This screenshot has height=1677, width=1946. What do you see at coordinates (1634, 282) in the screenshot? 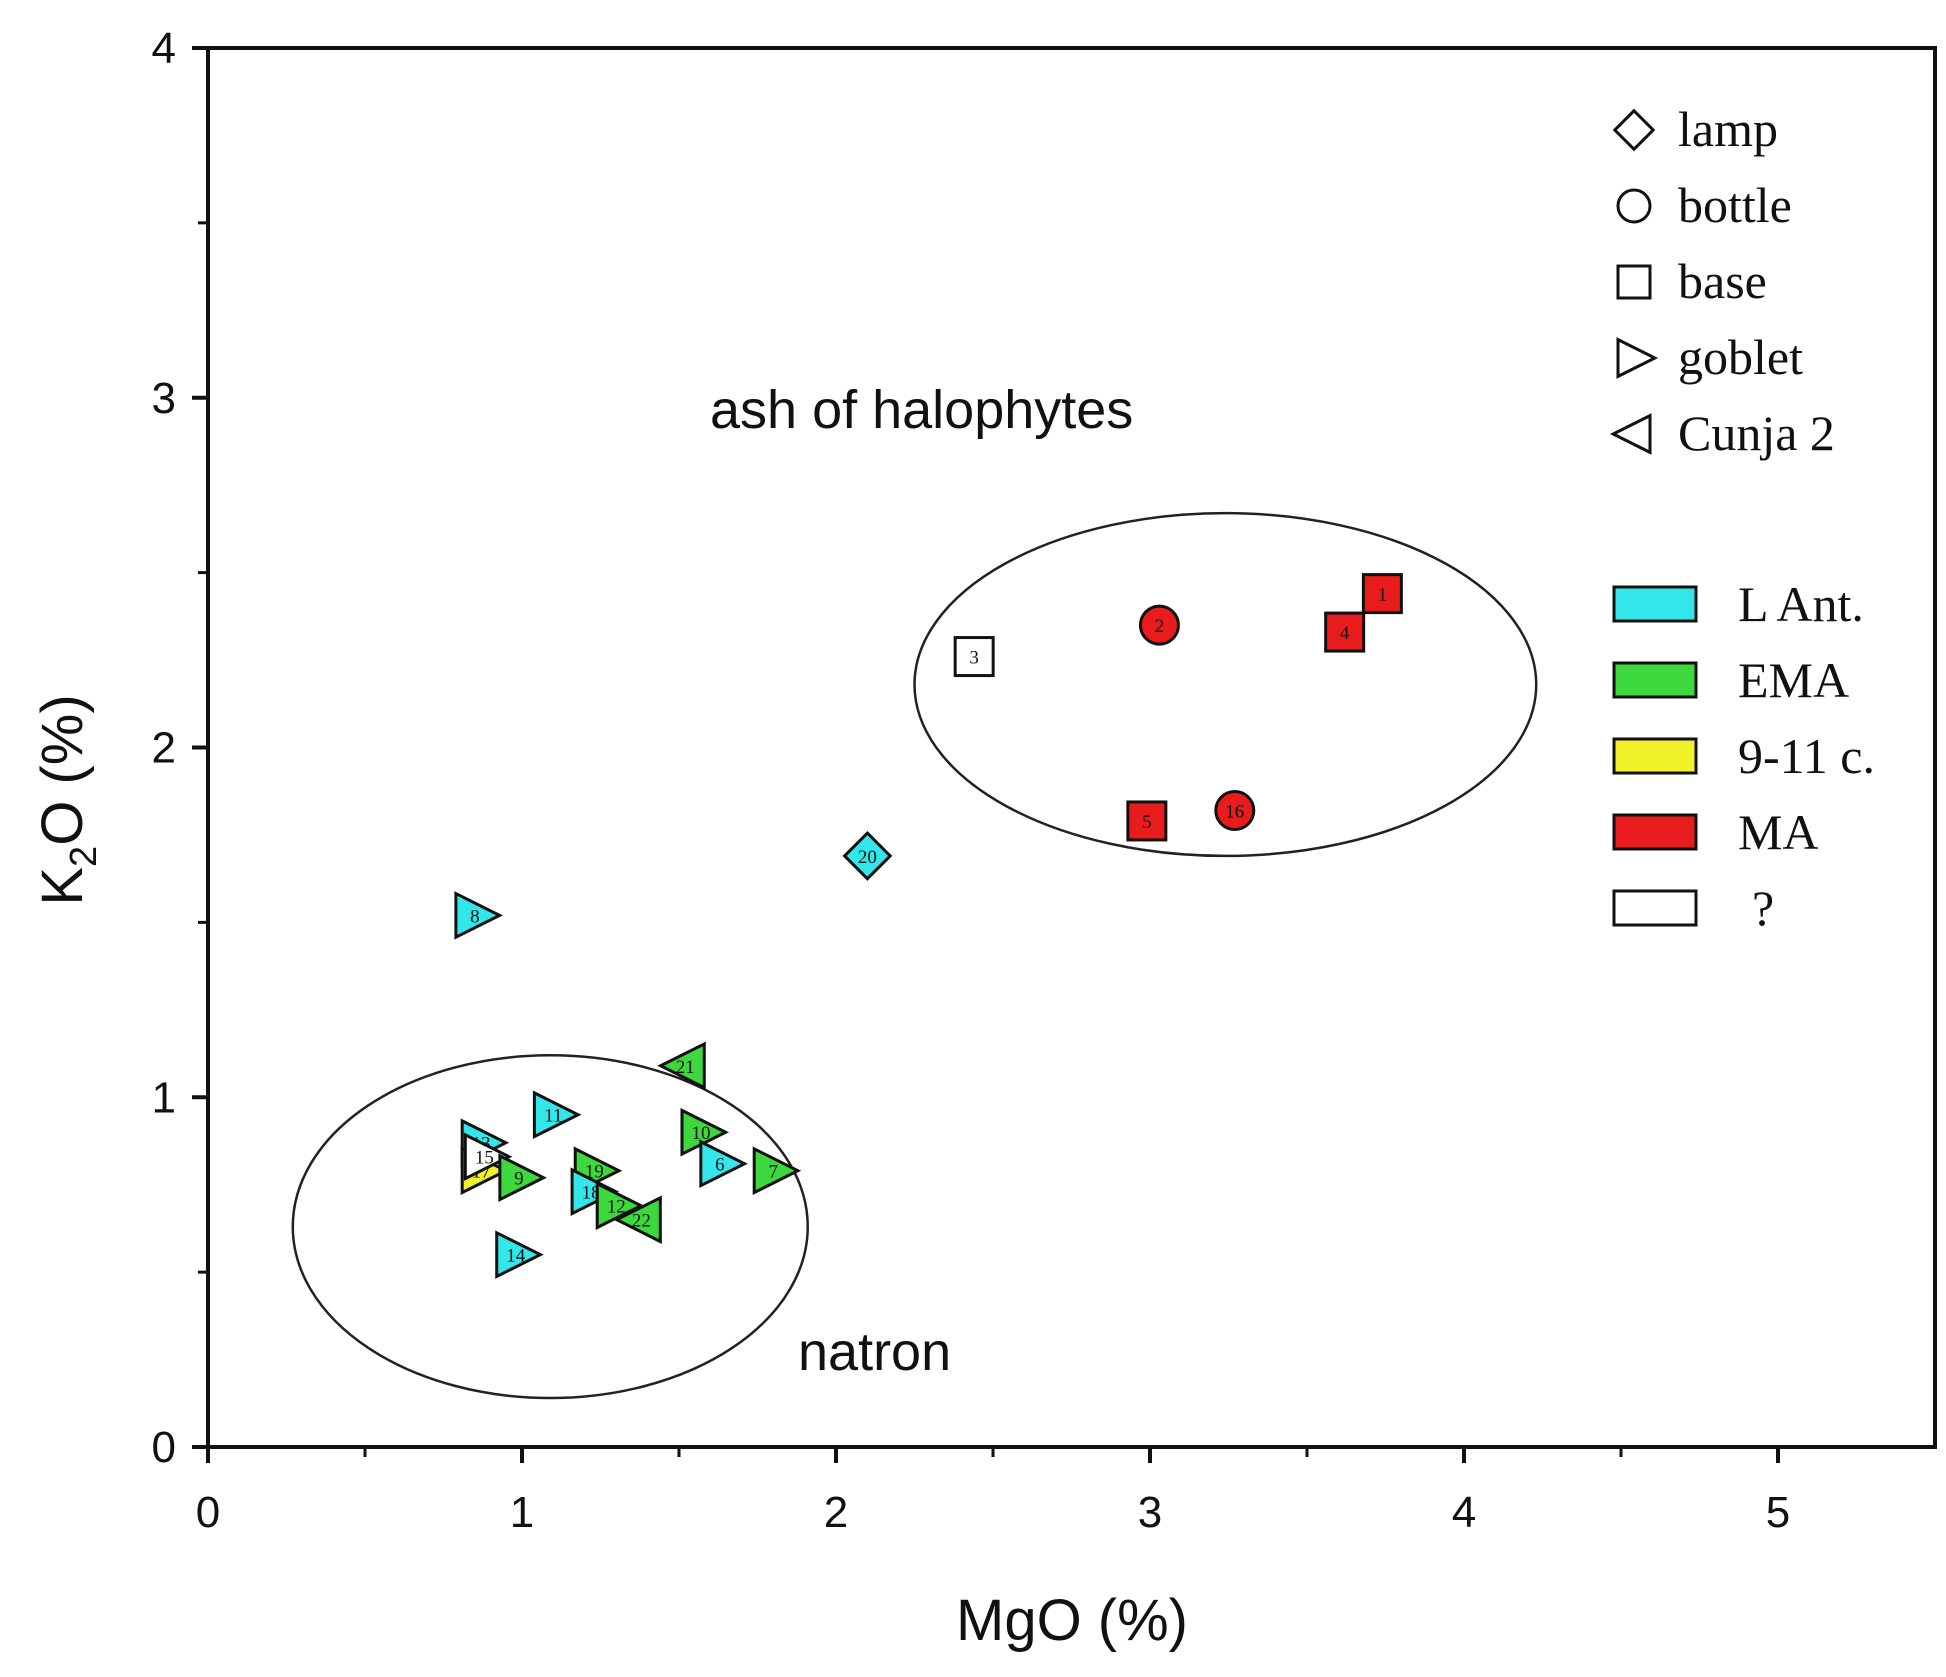
I see `legend-square-icon` at bounding box center [1634, 282].